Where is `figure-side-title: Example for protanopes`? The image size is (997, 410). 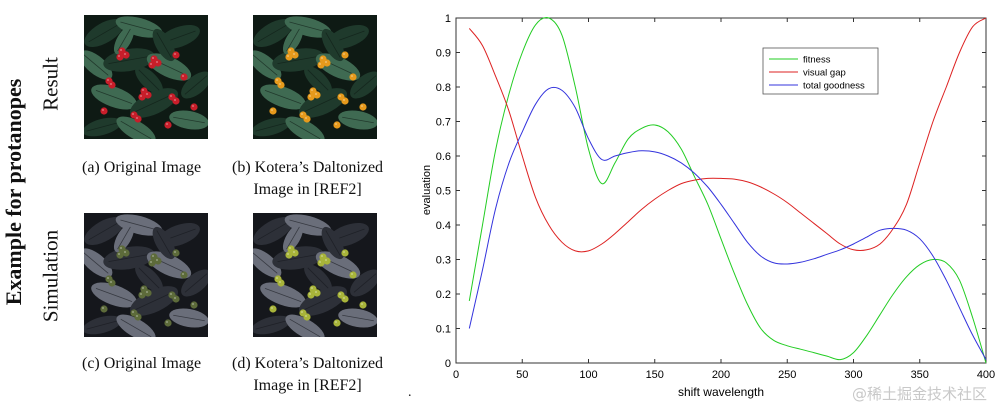
figure-side-title: Example for protanopes is located at coordinates (13, 192).